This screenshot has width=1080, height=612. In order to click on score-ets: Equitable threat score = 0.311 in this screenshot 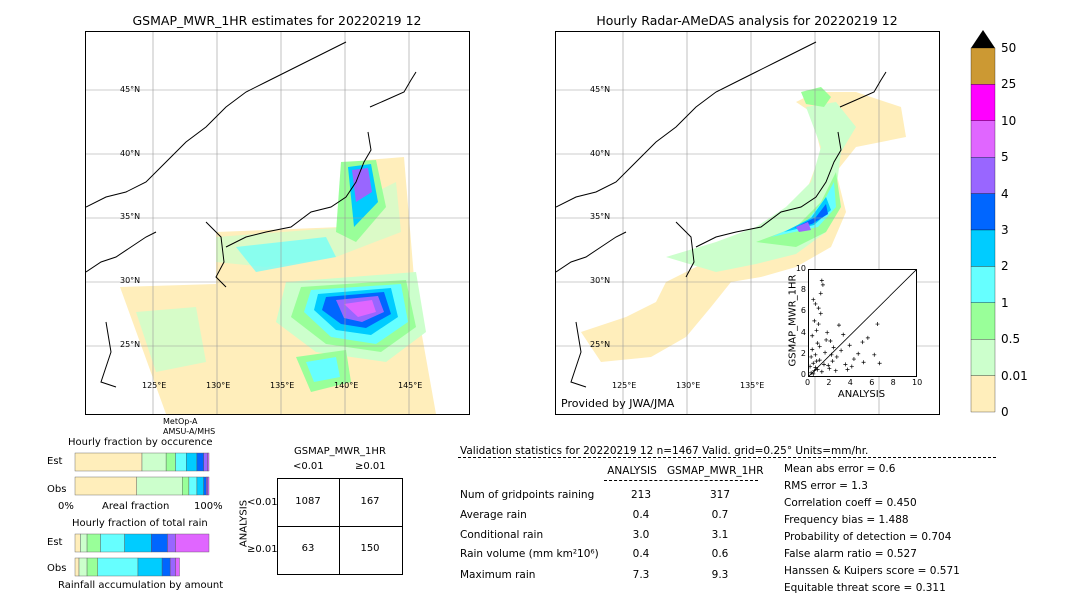, I will do `click(865, 588)`.